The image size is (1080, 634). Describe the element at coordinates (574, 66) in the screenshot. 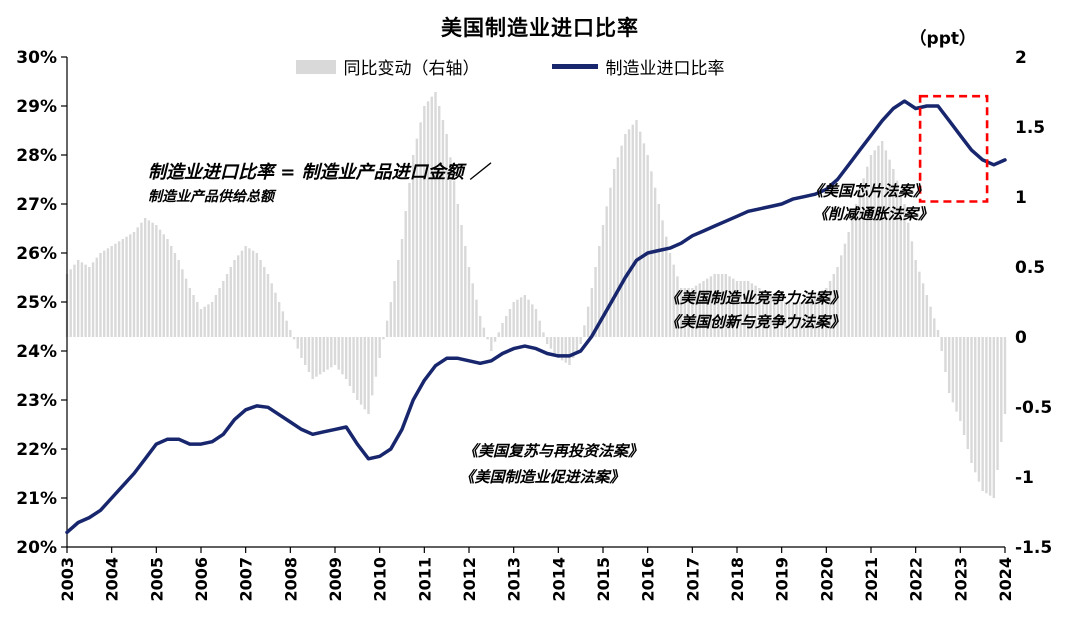

I see `legend-line-swatch` at that location.